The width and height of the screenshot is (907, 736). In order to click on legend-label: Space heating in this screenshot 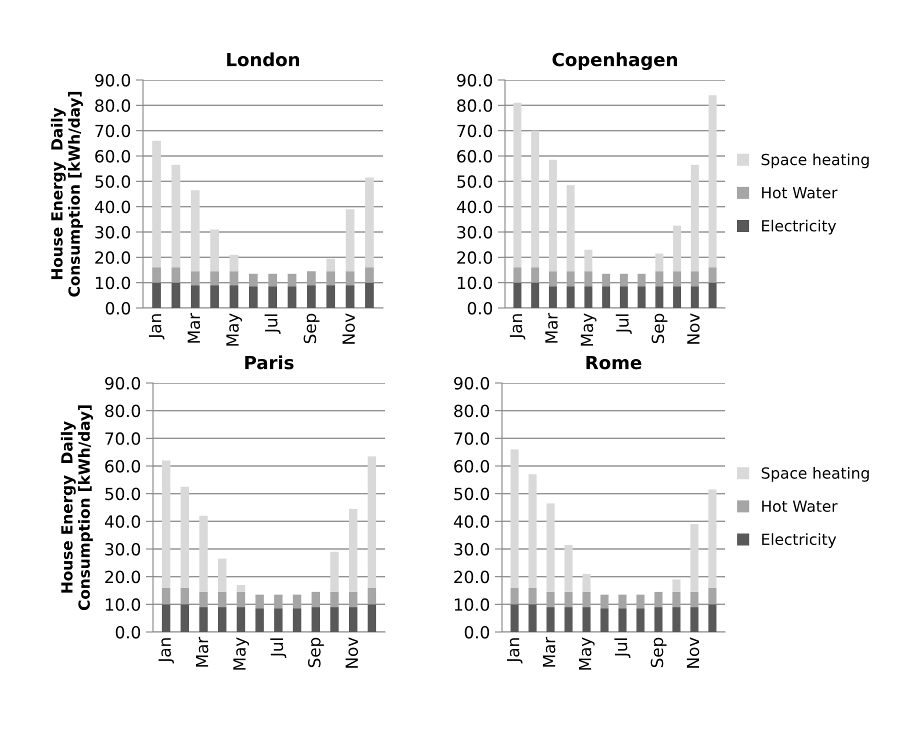, I will do `click(815, 474)`.